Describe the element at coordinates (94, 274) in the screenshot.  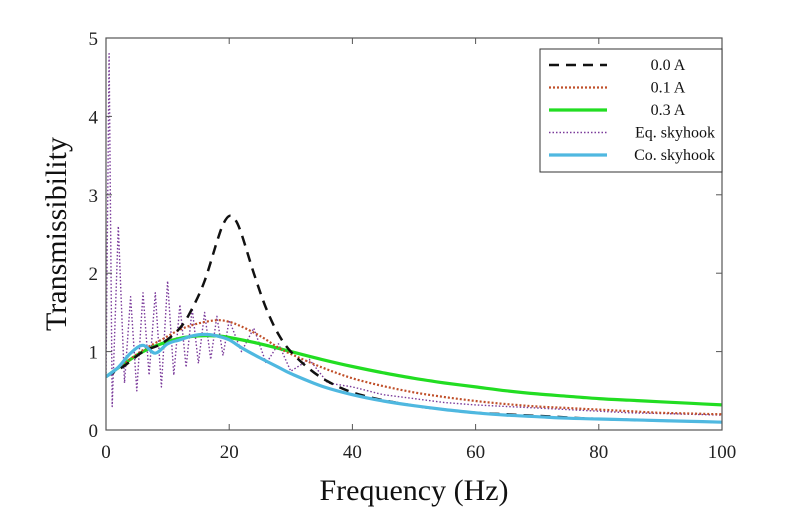
I see `y-tick-label: 2` at that location.